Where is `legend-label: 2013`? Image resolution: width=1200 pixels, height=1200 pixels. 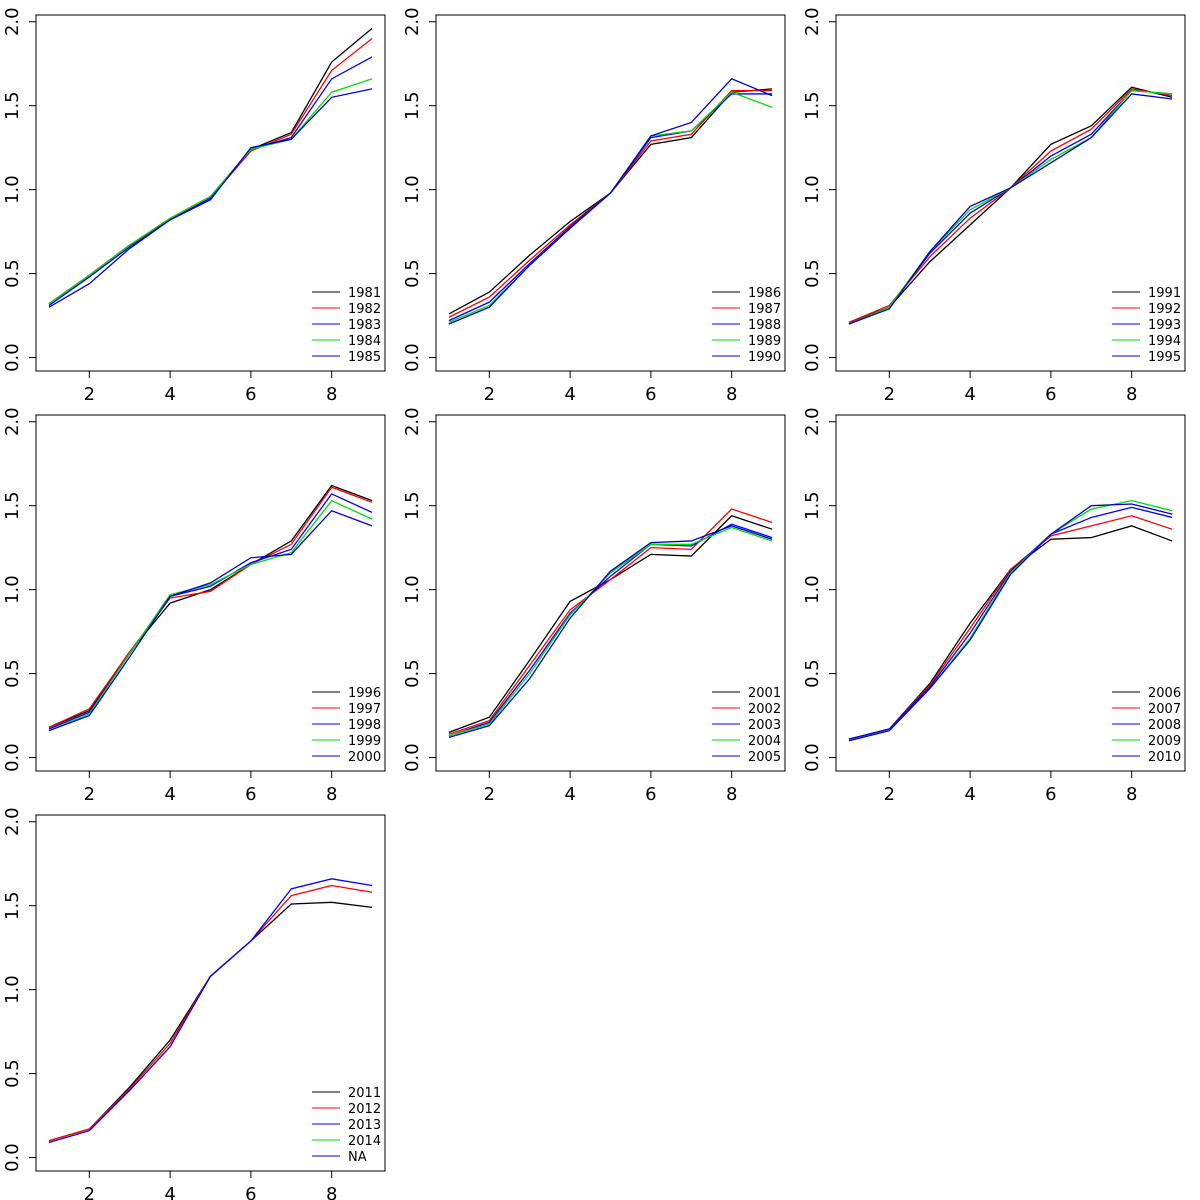 legend-label: 2013 is located at coordinates (364, 1125).